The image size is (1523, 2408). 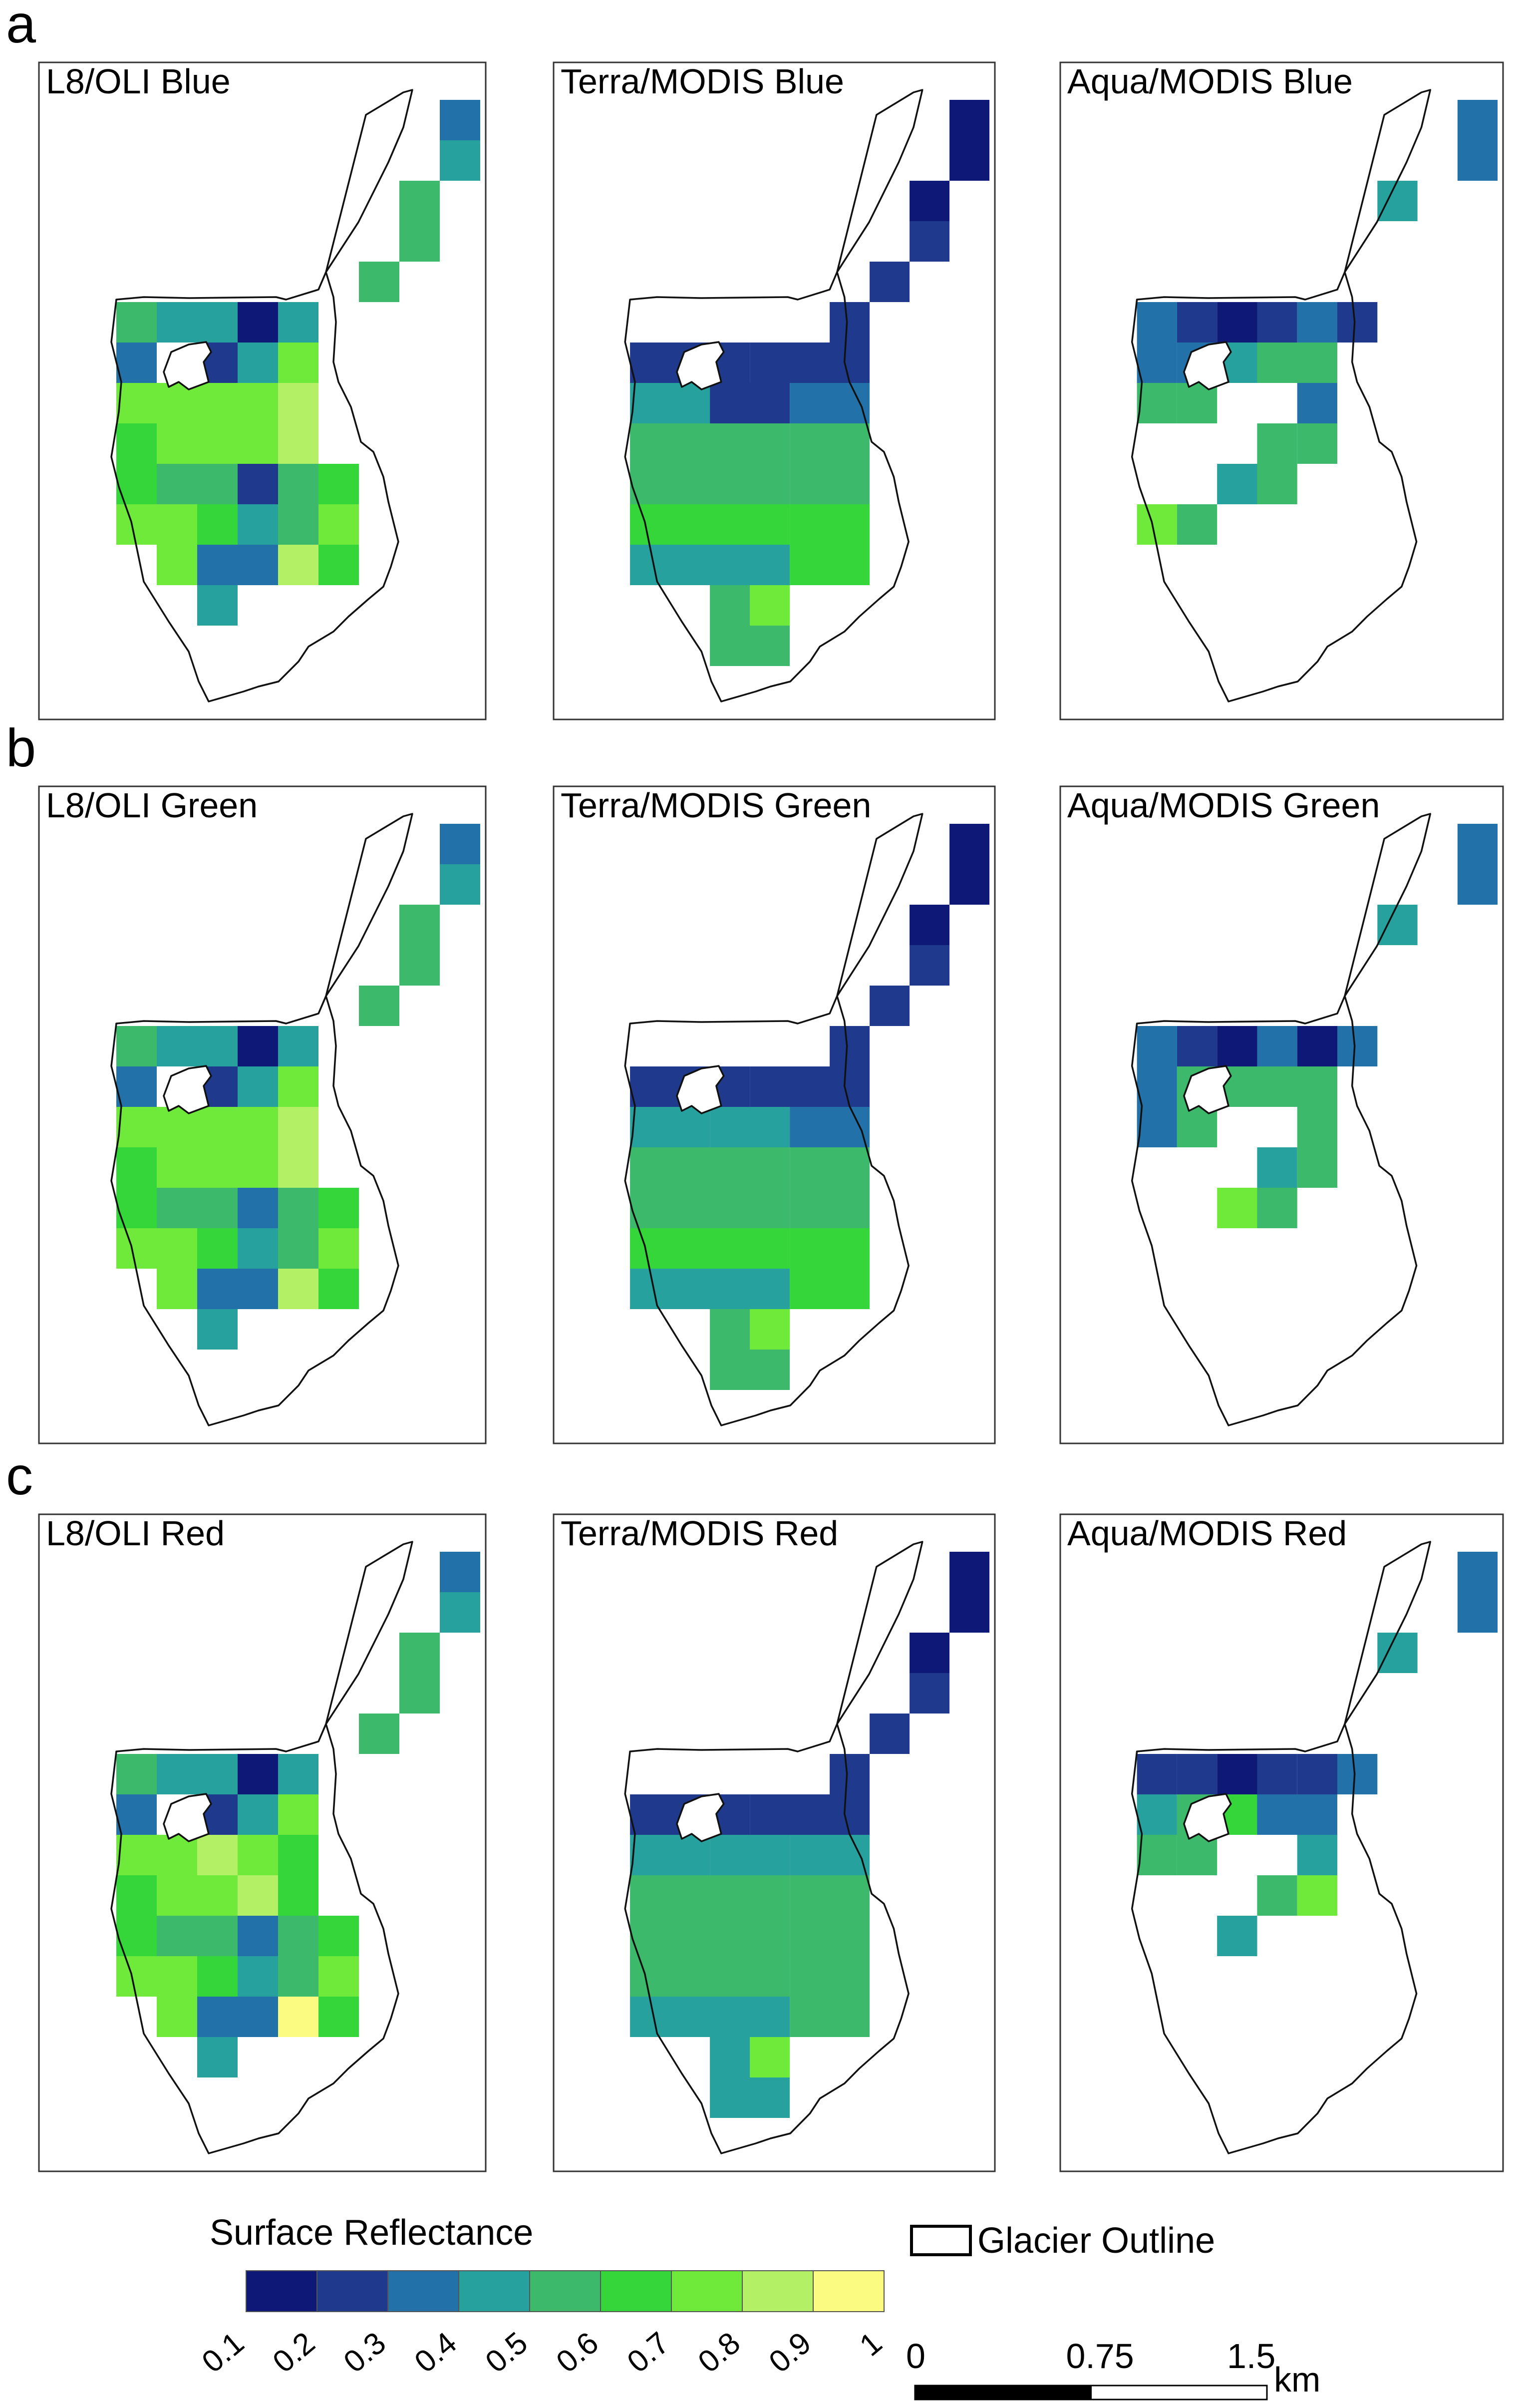 I want to click on panel-a-2: Terra/MODIS Blue, so click(x=775, y=390).